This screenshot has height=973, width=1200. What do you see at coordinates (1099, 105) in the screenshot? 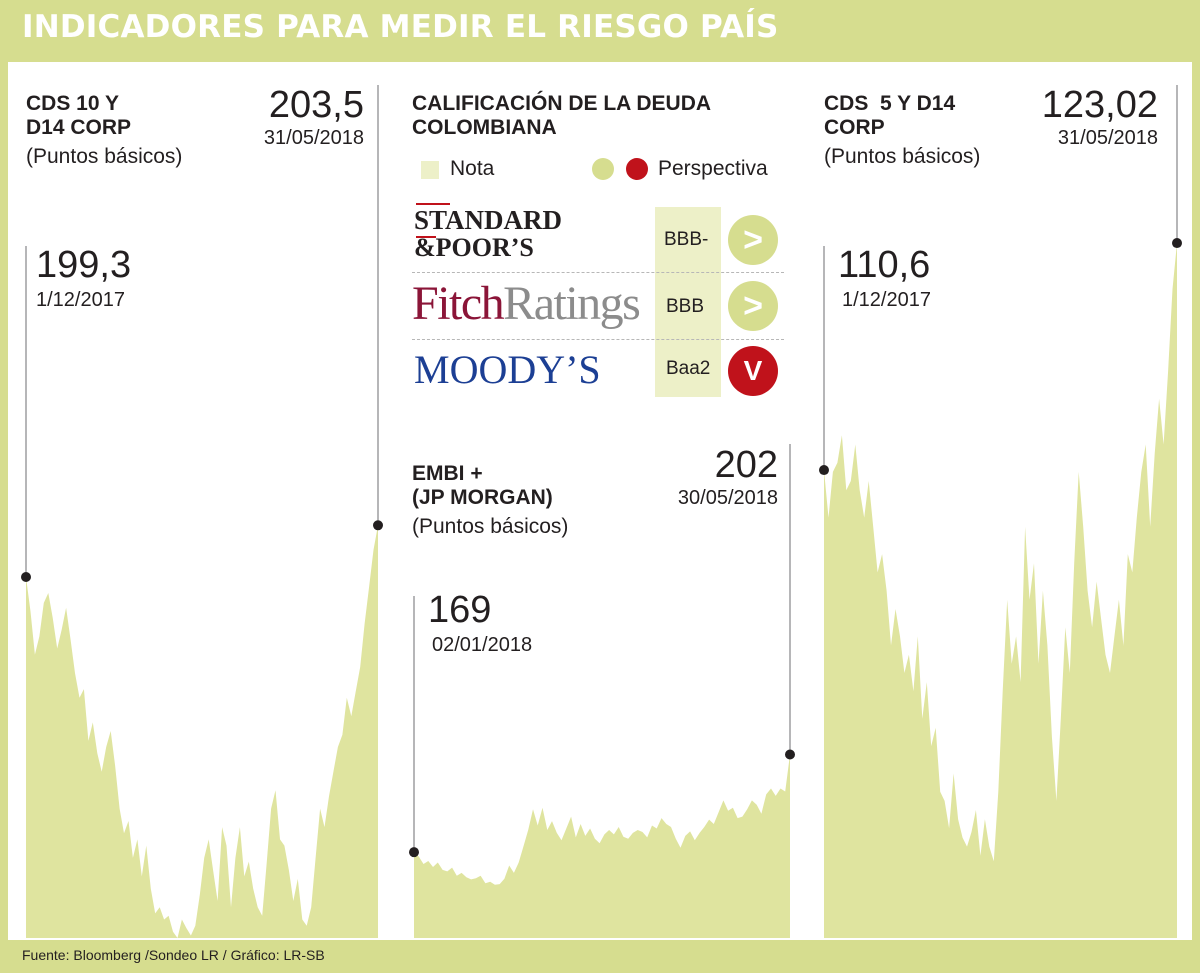
I see `cds5-end-value: 123,02` at bounding box center [1099, 105].